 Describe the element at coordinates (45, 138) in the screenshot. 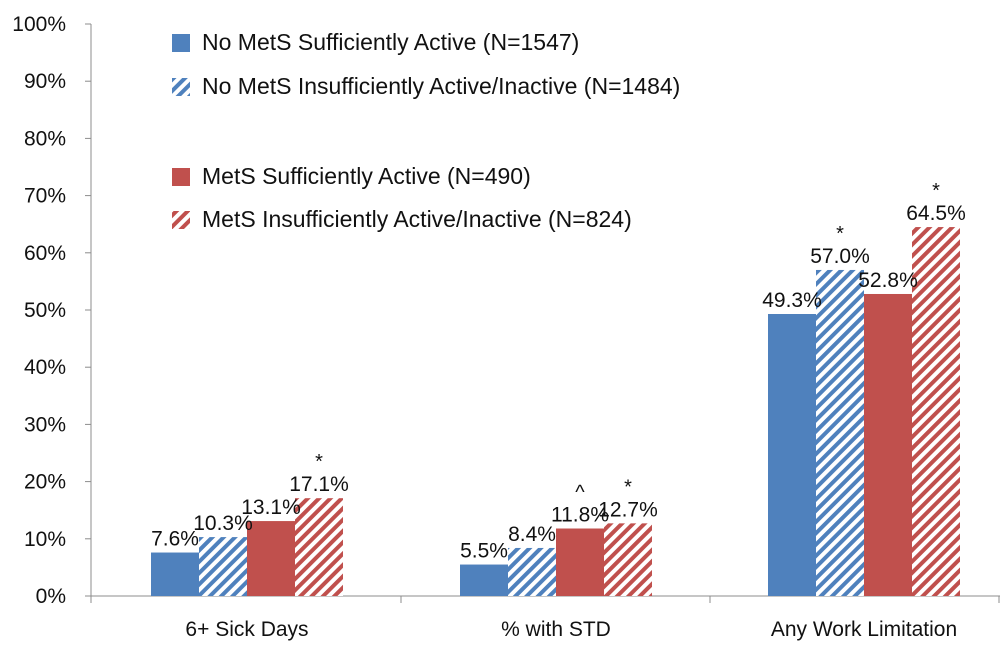

I see `y-tick-label: 80%` at that location.